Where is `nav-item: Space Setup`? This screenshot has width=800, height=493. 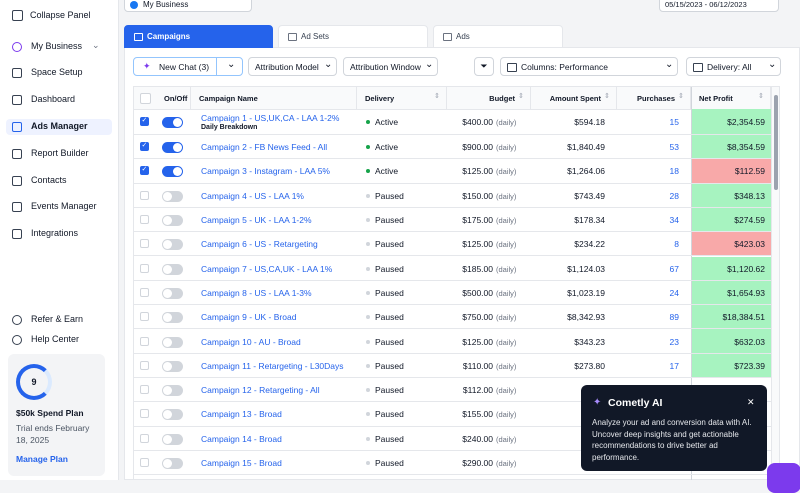
nav-item: Space Setup is located at coordinates (57, 72).